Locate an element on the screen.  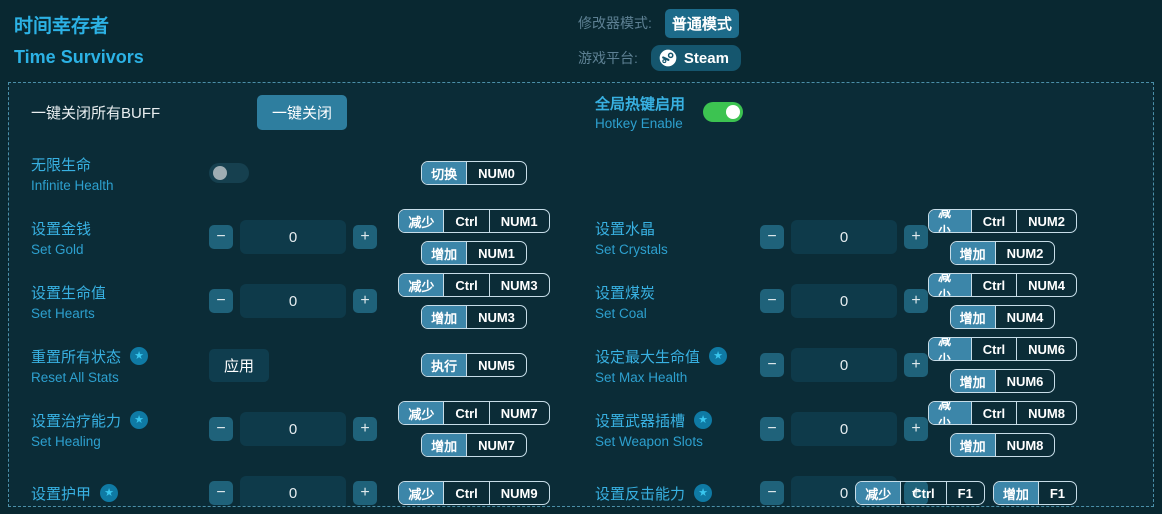
close-all-button: 一键关闭 is located at coordinates (302, 112).